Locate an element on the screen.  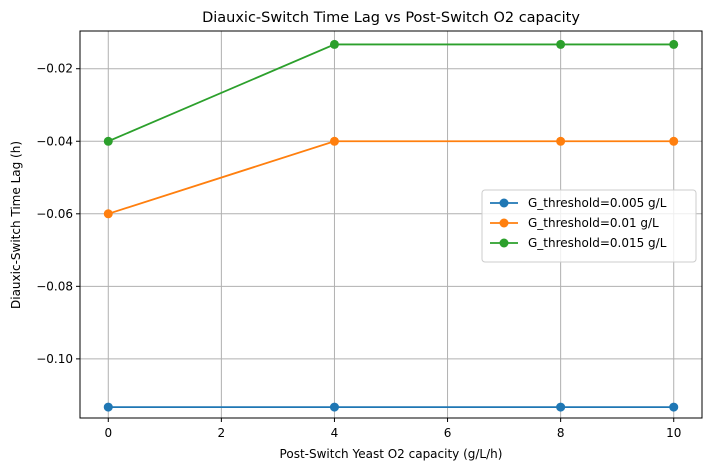
x-axis-label: Post-Switch Yeast O2 capacity (g/L/h) is located at coordinates (391, 454).